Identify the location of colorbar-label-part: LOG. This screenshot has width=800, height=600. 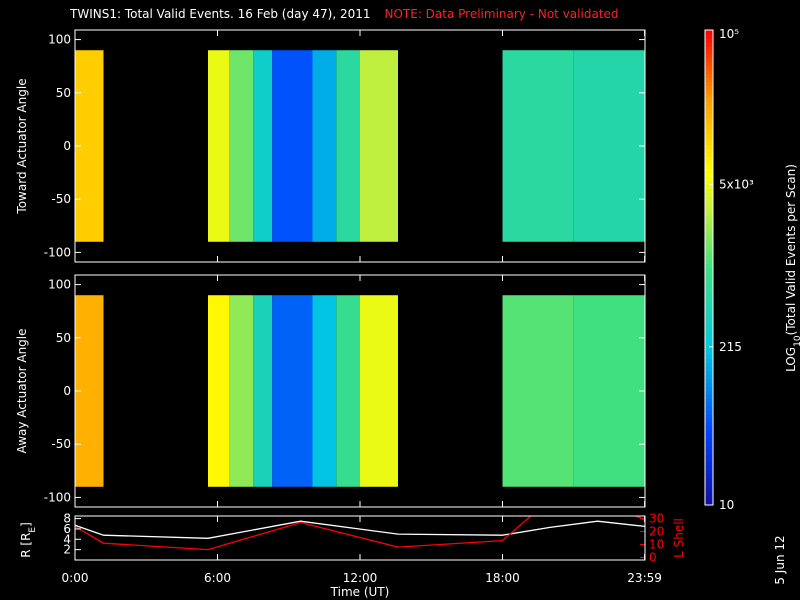
(791, 359).